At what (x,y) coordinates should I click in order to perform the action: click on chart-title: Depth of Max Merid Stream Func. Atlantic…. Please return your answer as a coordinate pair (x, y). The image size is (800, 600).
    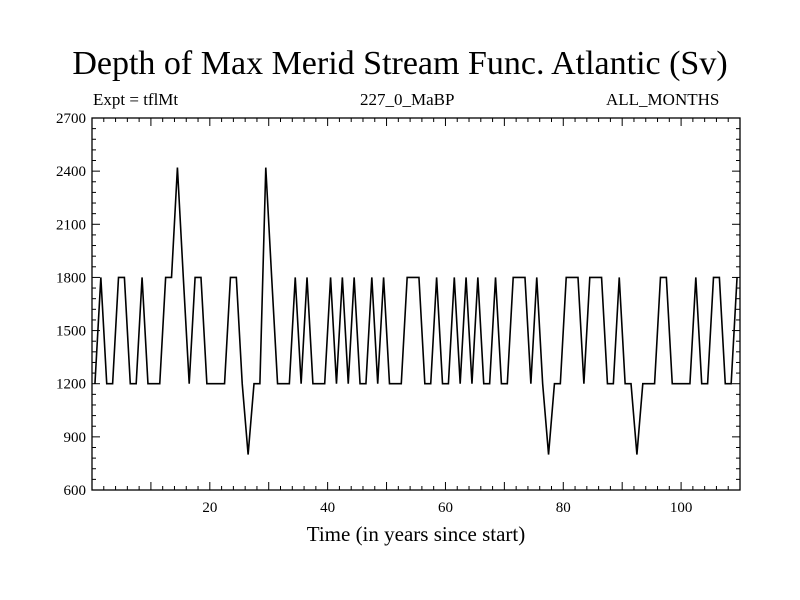
    Looking at the image, I should click on (400, 63).